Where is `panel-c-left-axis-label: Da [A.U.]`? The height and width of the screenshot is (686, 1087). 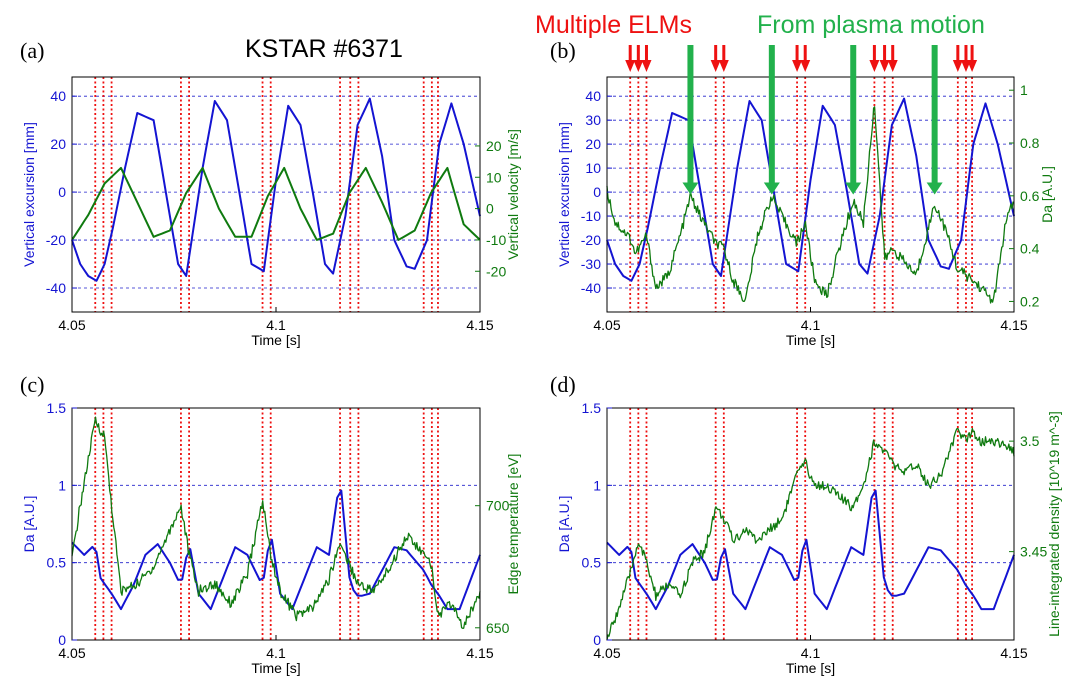
panel-c-left-axis-label: Da [A.U.] is located at coordinates (29, 524).